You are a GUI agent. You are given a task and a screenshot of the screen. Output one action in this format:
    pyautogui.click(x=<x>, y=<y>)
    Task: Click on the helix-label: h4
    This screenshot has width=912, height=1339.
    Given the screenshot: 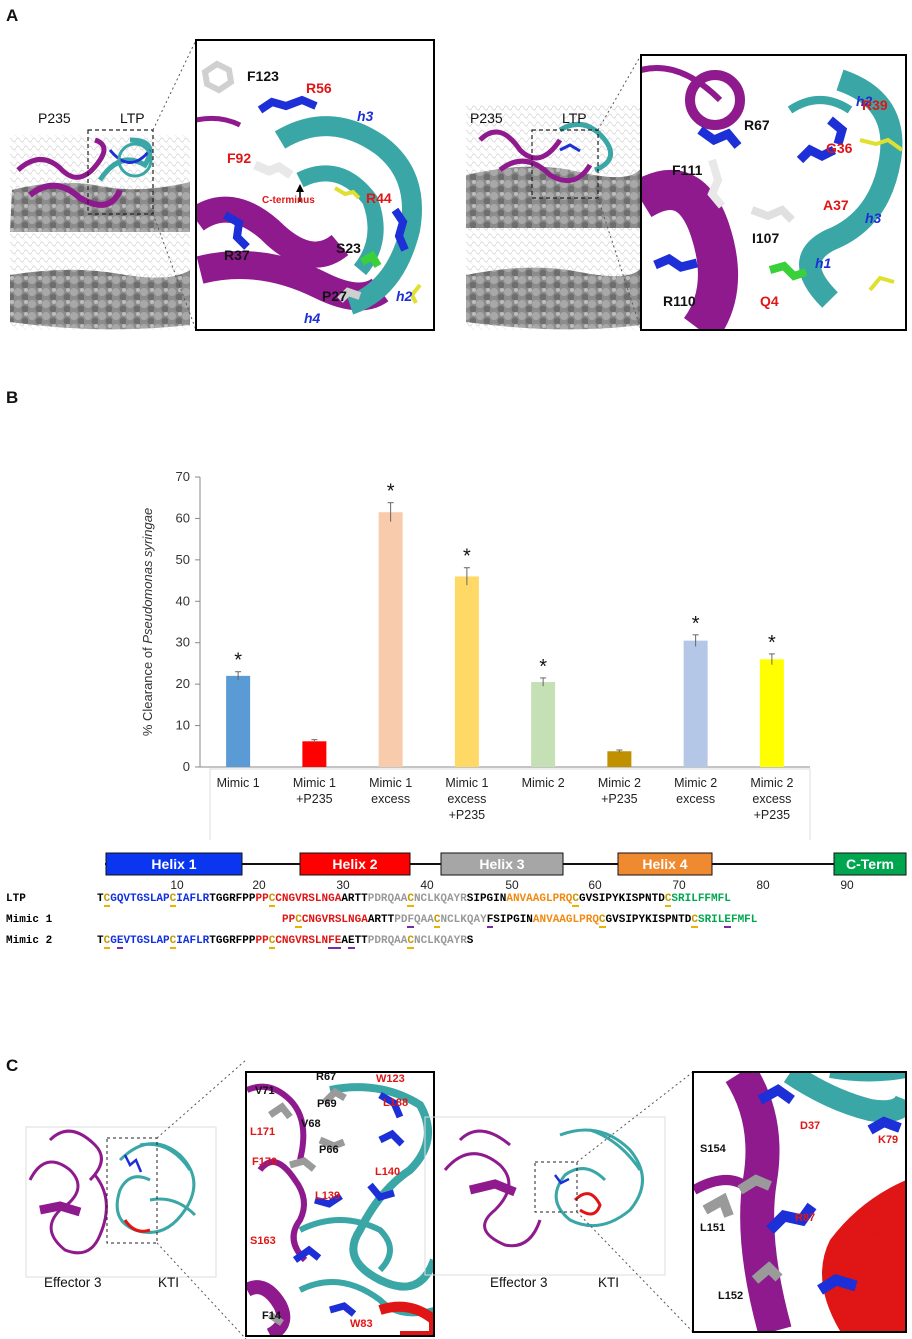 What is the action you would take?
    pyautogui.click(x=312, y=318)
    